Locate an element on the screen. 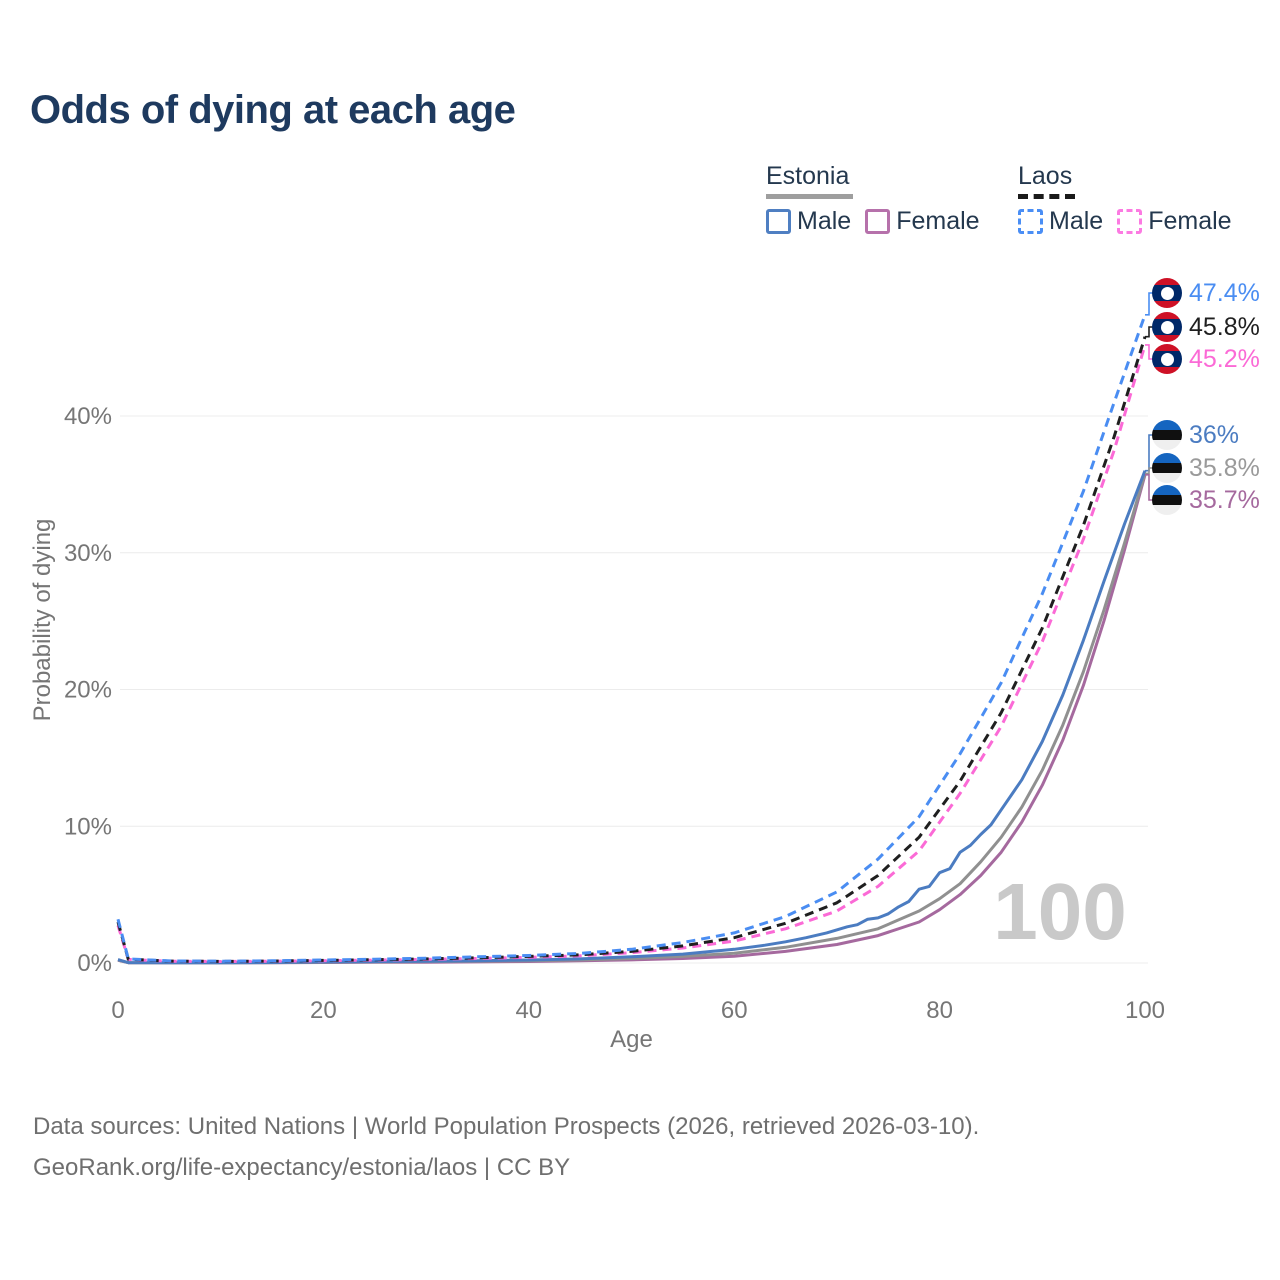  end-value-laos-both: 45.8% is located at coordinates (1224, 326).